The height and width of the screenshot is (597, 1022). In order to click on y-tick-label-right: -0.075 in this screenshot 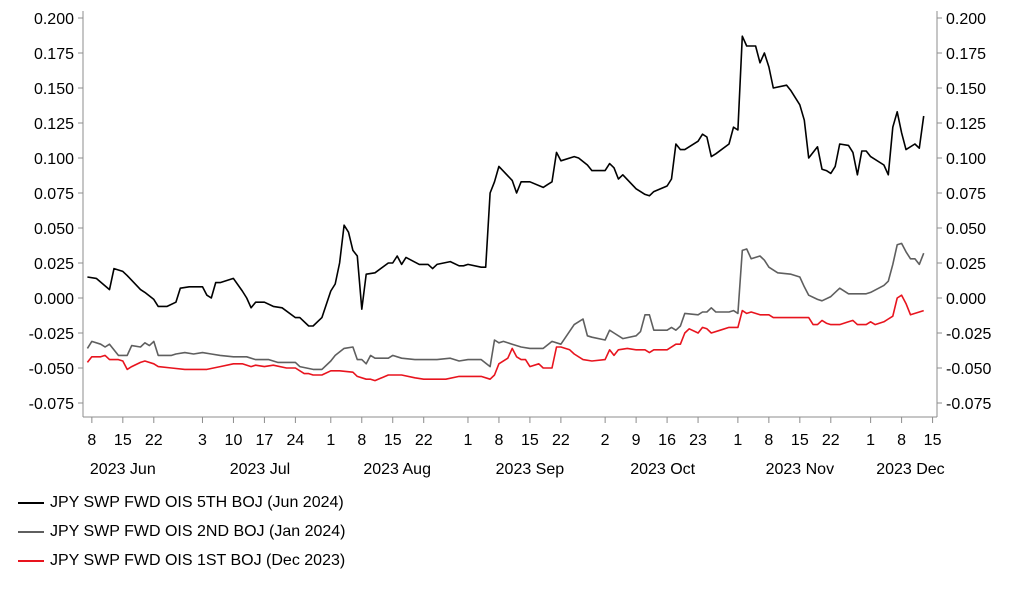, I will do `click(968, 404)`.